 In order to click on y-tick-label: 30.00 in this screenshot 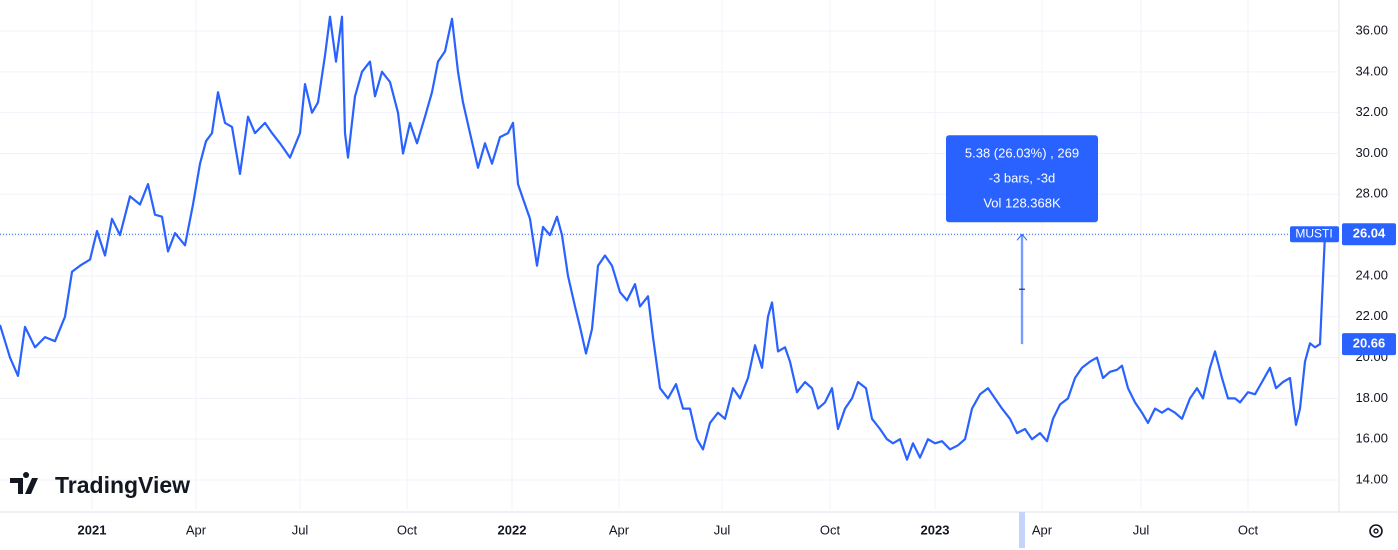, I will do `click(1371, 152)`.